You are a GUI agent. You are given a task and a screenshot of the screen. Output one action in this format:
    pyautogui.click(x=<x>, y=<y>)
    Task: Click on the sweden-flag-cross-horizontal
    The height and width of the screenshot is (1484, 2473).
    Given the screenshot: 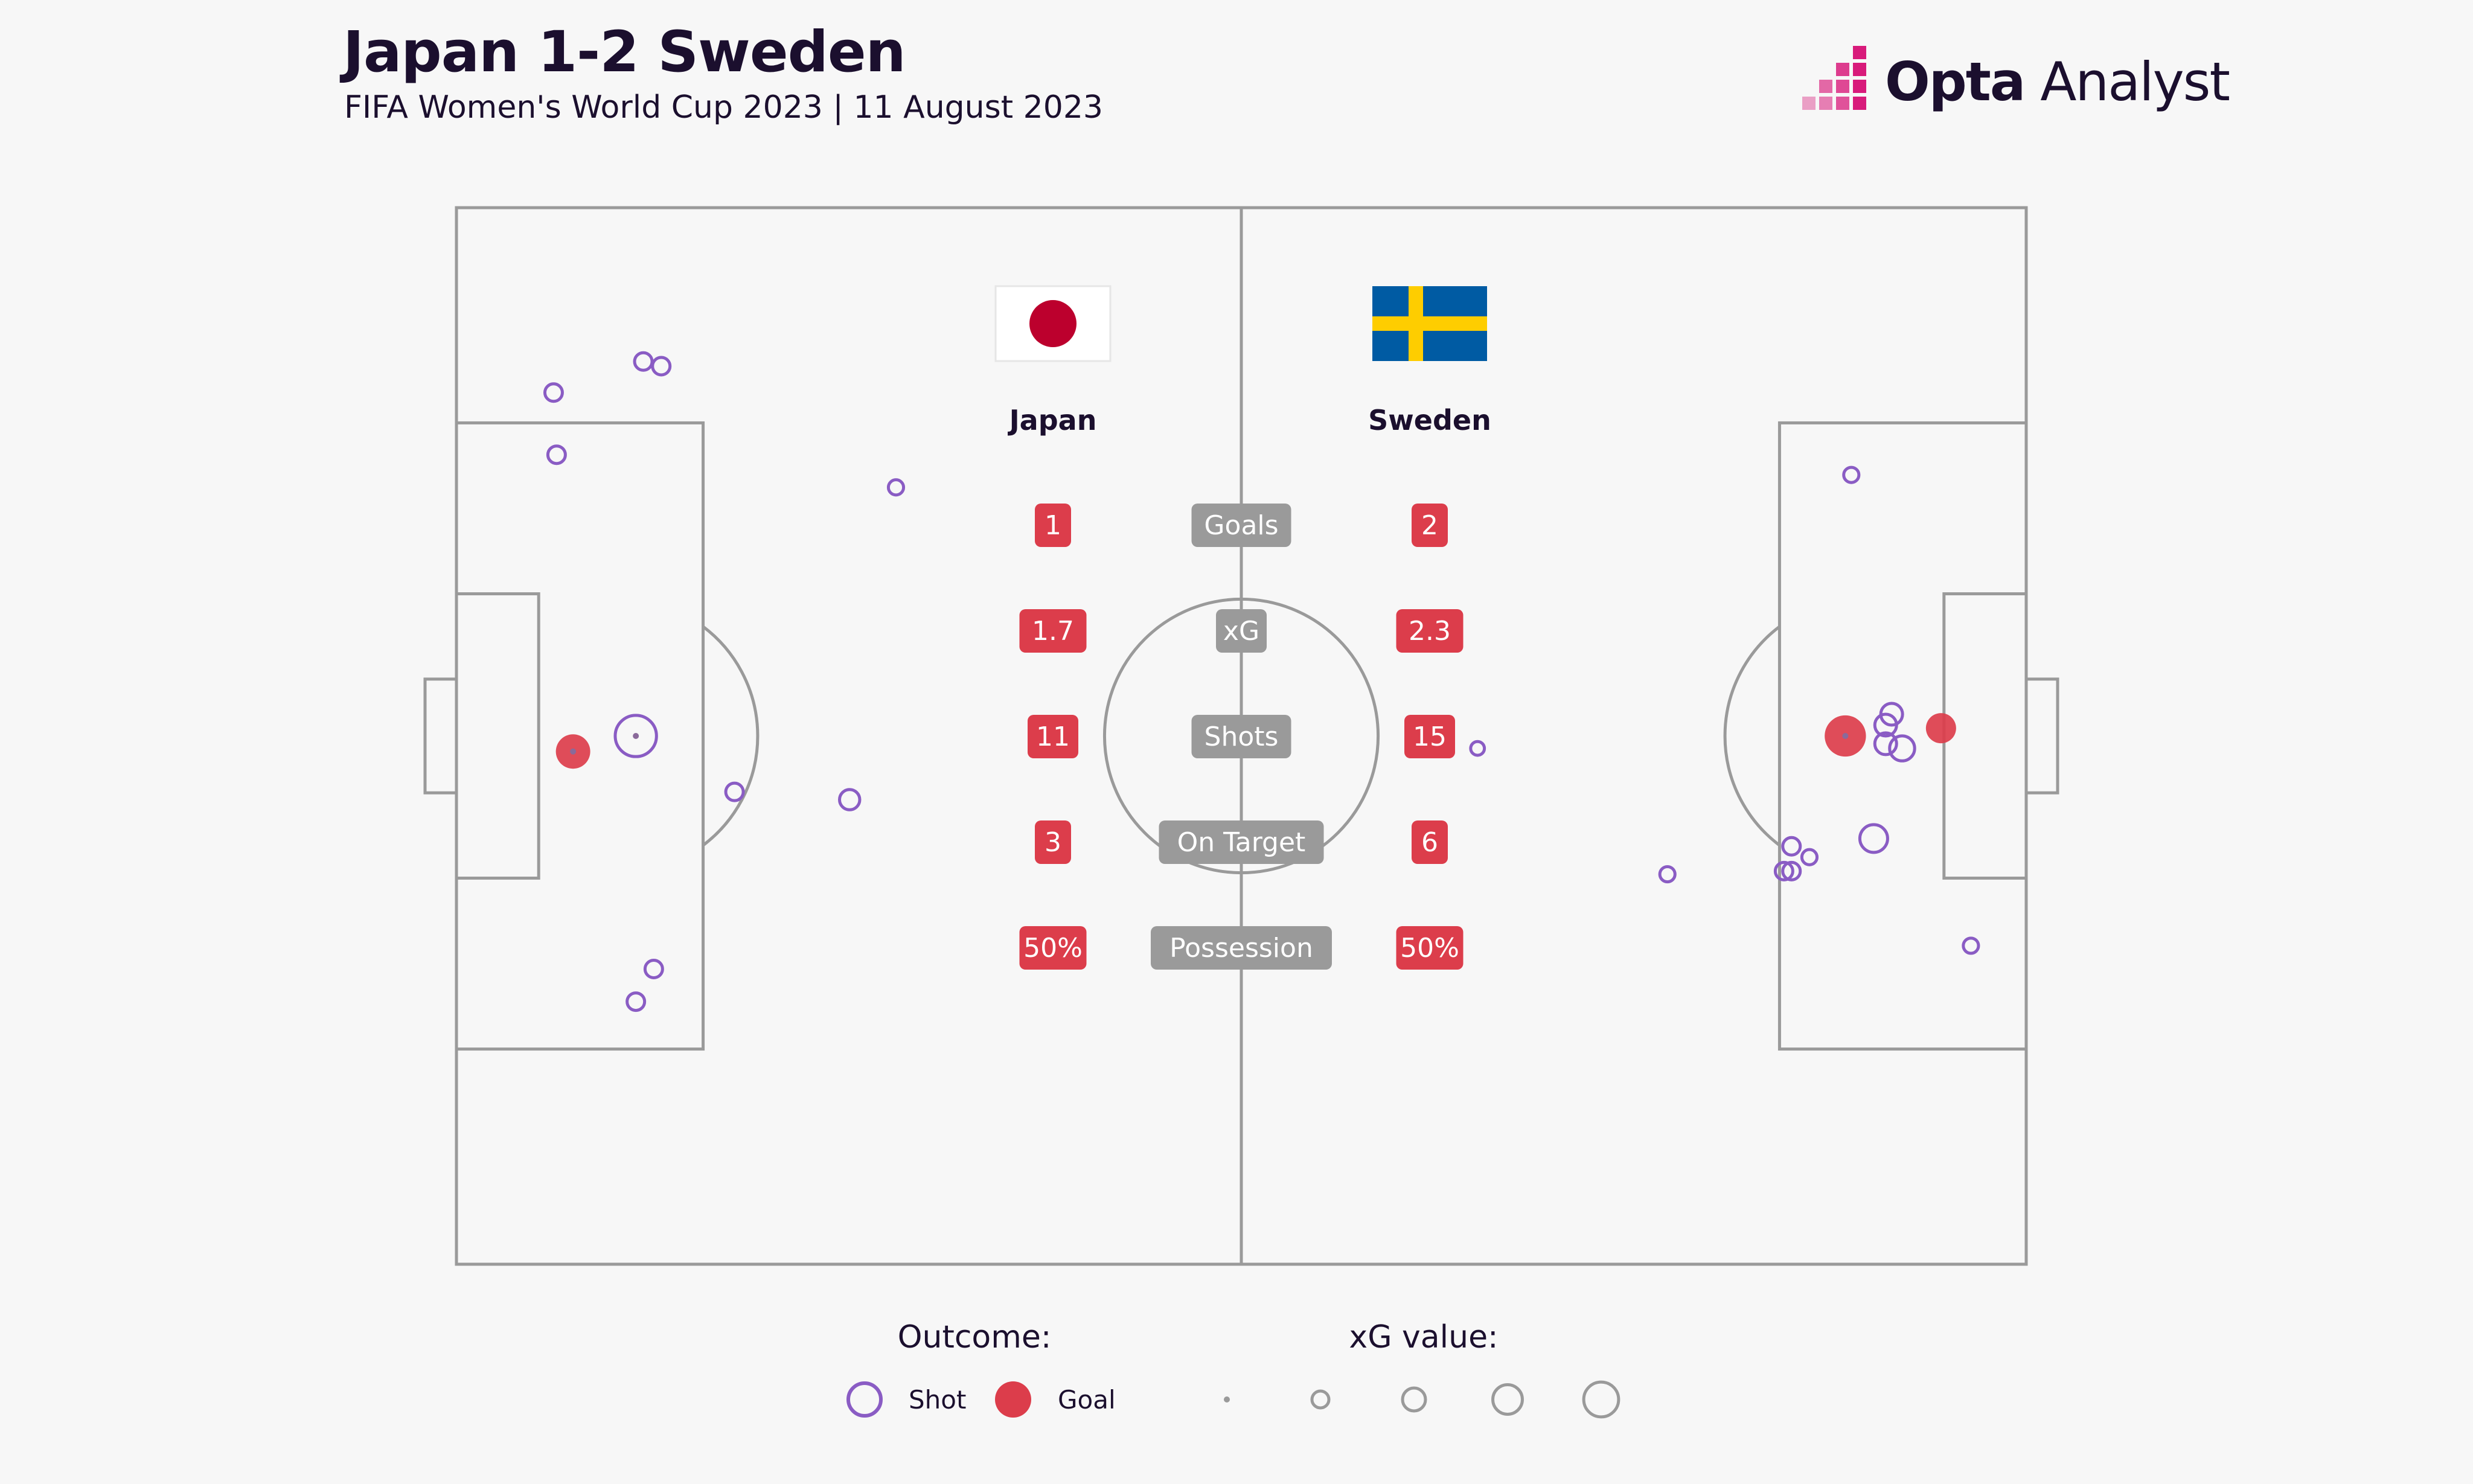 What is the action you would take?
    pyautogui.click(x=1429, y=324)
    